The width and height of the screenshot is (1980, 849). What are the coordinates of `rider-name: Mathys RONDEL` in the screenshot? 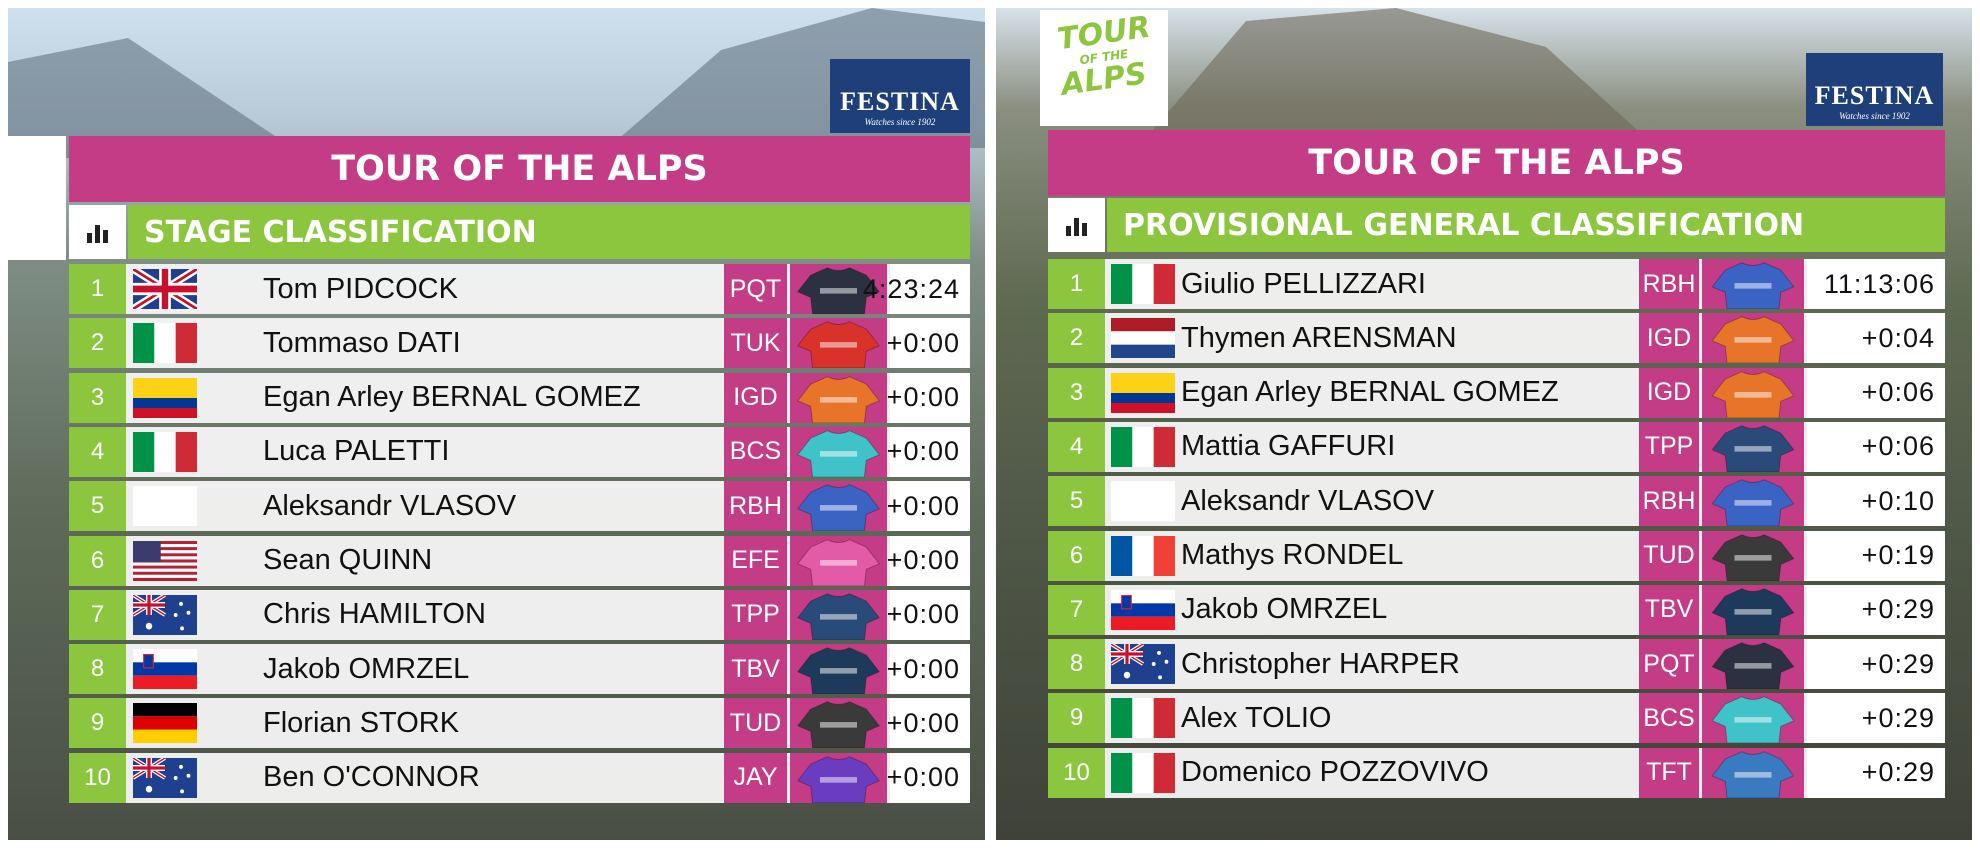 It's located at (1292, 555).